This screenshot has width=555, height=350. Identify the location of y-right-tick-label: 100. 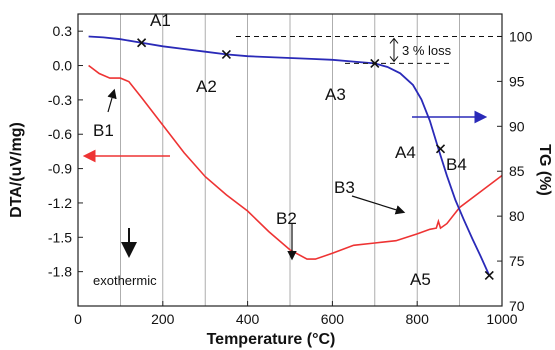
(521, 36).